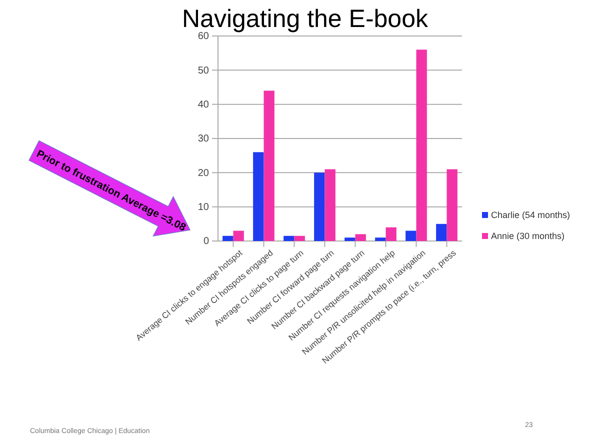 The width and height of the screenshot is (594, 441). I want to click on y-tick-label: 40, so click(204, 105).